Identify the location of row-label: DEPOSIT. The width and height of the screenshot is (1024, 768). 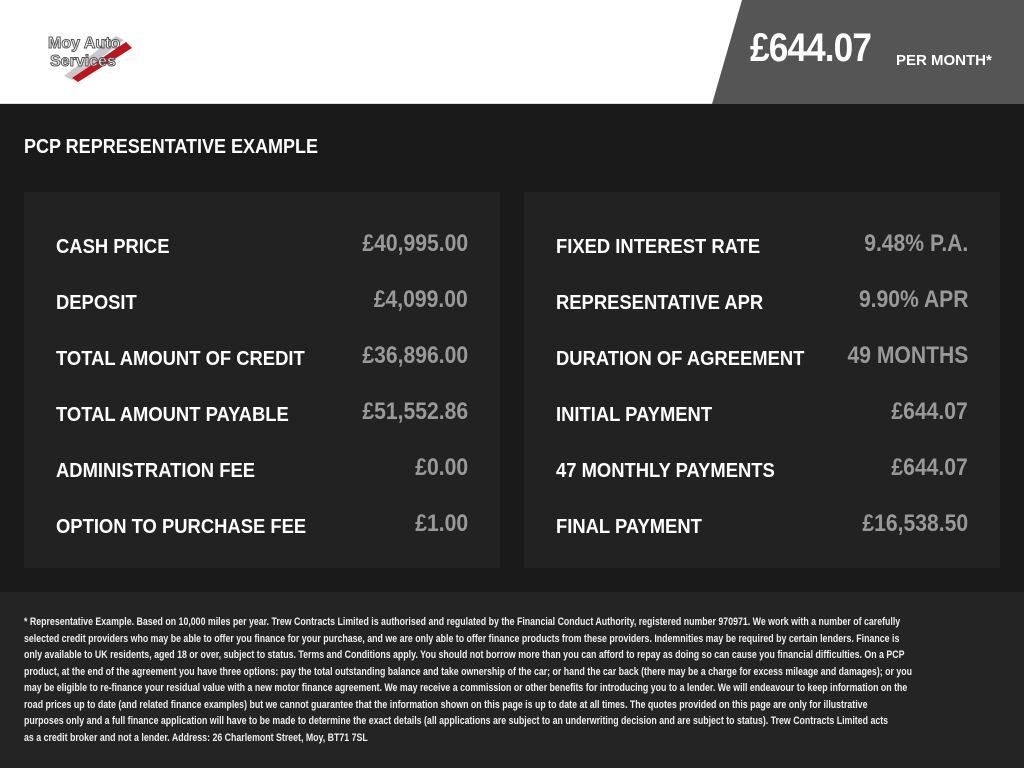
(96, 303).